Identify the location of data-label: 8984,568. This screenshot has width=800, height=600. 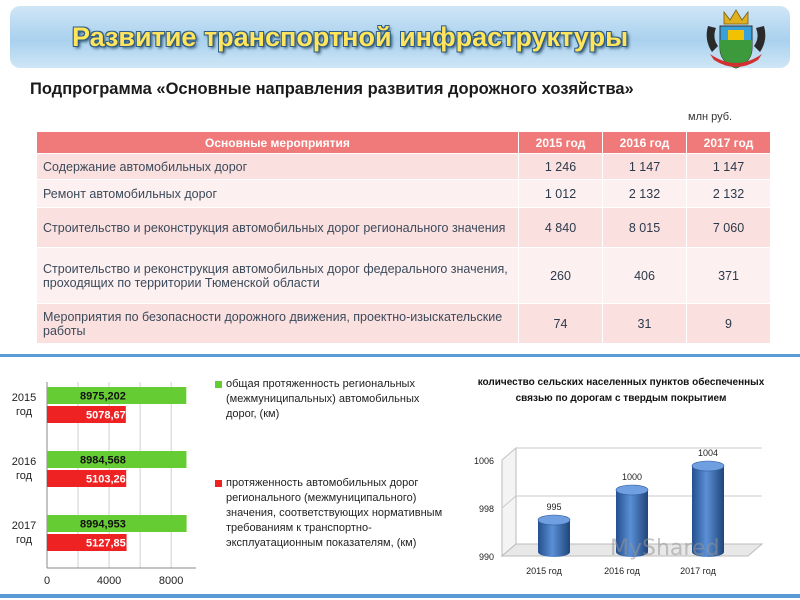
(103, 461).